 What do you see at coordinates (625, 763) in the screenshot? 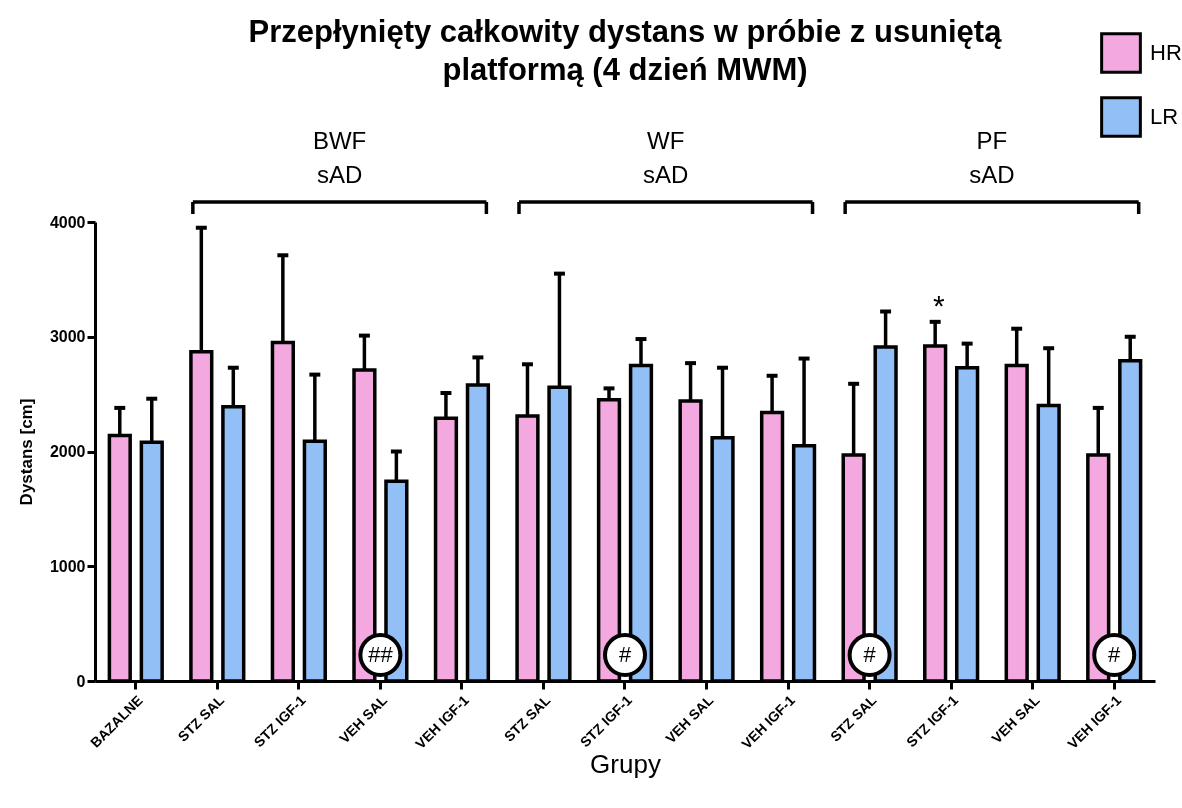
I see `x-axis-title: Grupy` at bounding box center [625, 763].